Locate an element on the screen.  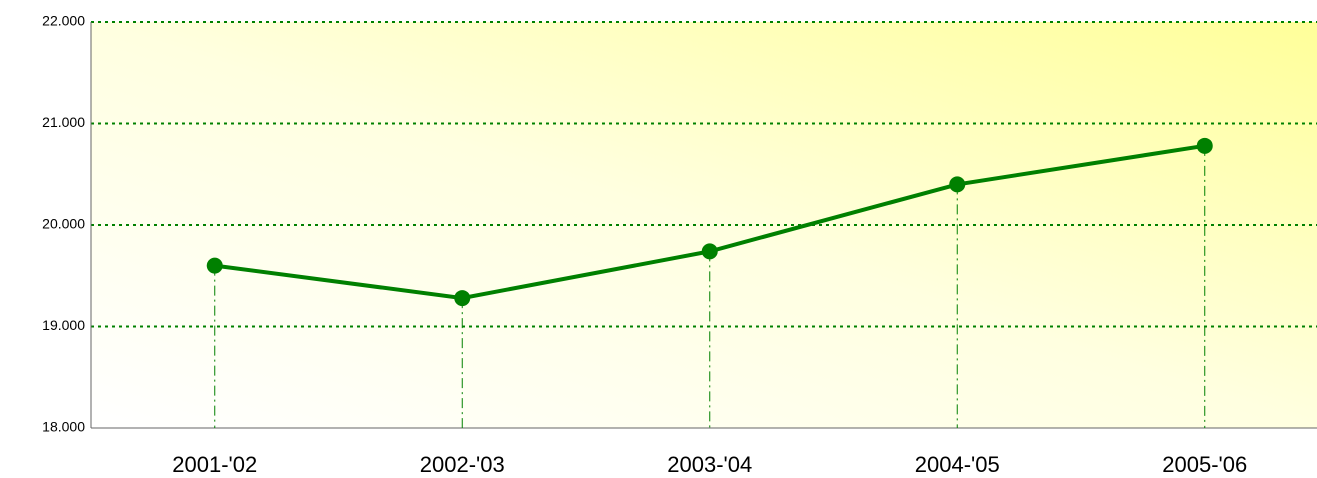
y-tick-label: 20.000 is located at coordinates (63, 224).